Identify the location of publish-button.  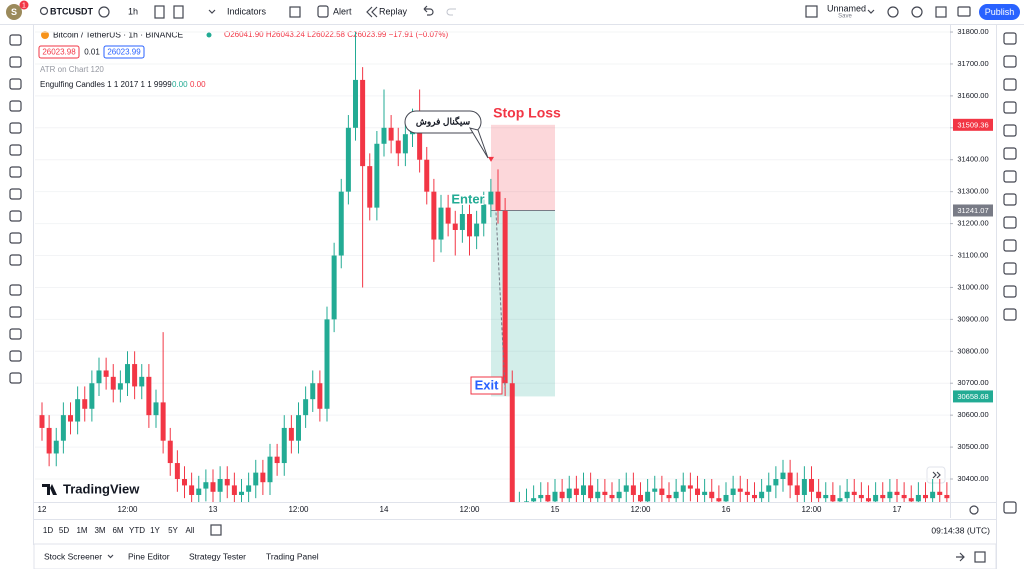
(999, 12).